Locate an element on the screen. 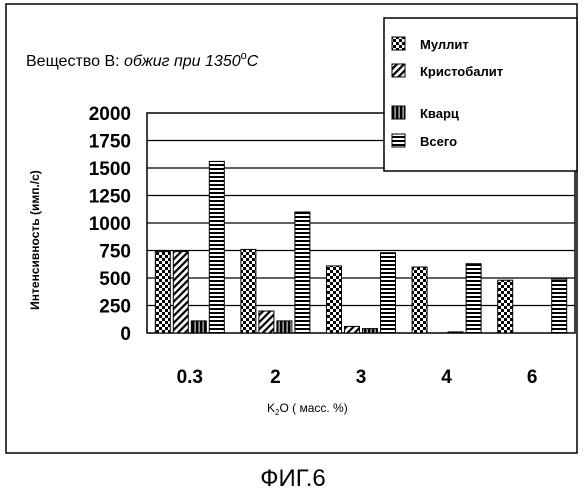 Image resolution: width=586 pixels, height=500 pixels. legend-swatch-cross is located at coordinates (398, 43).